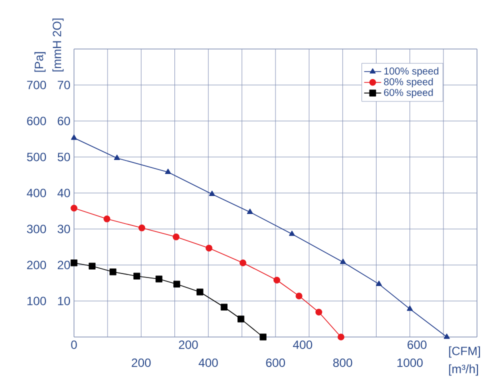  What do you see at coordinates (302, 344) in the screenshot?
I see `x2-tick-label: 400` at bounding box center [302, 344].